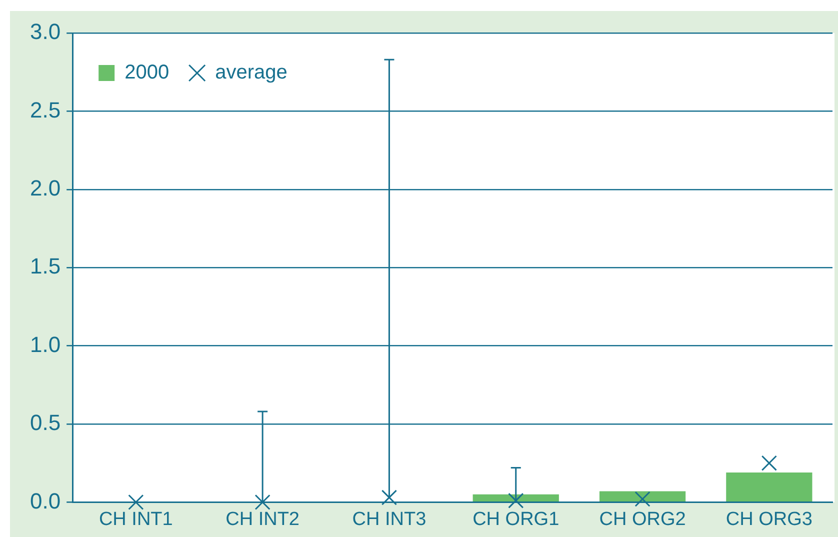 The width and height of the screenshot is (838, 537). I want to click on y-tick-label: 1.0, so click(45, 344).